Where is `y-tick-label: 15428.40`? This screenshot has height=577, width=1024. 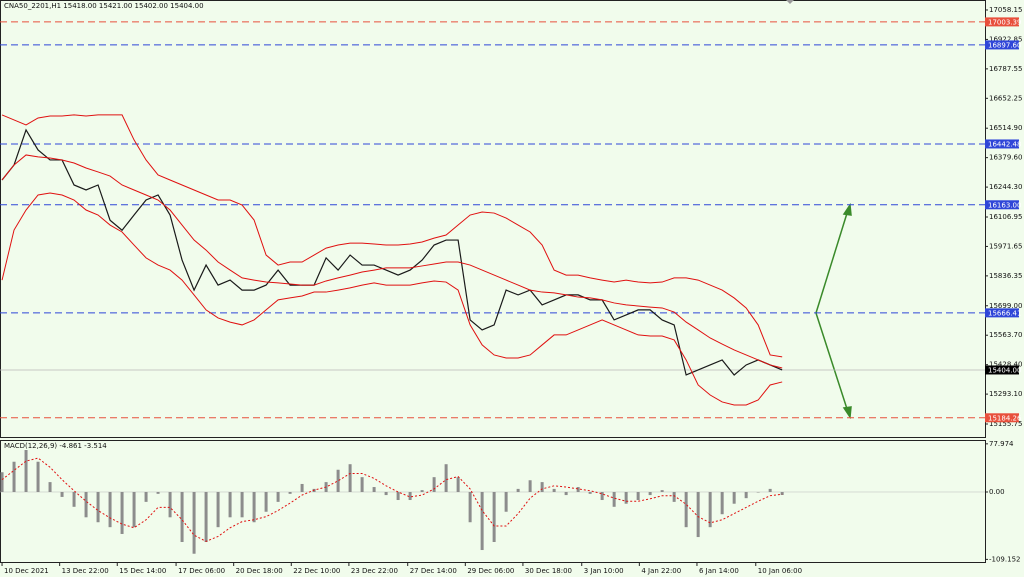 y-tick-label: 15428.40 is located at coordinates (1005, 365).